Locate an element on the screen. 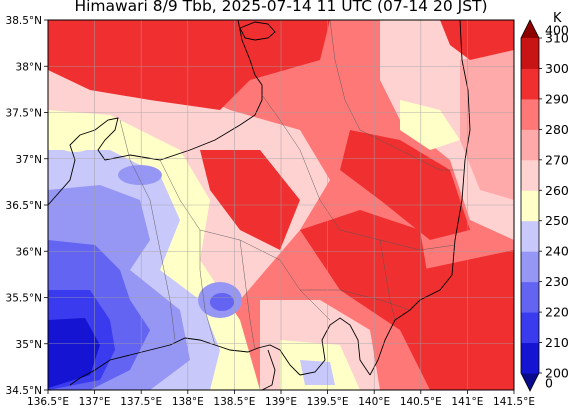  colorbar-tick-label: 240 is located at coordinates (557, 251).